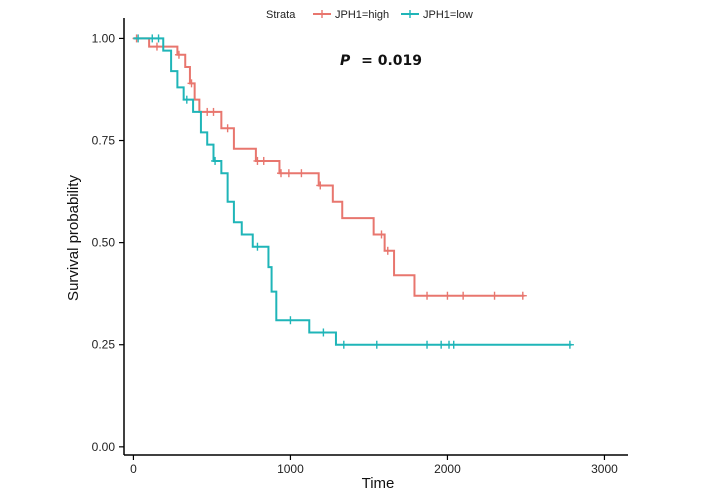  Describe the element at coordinates (73, 238) in the screenshot. I see `y-axis-title: Survival probability` at that location.